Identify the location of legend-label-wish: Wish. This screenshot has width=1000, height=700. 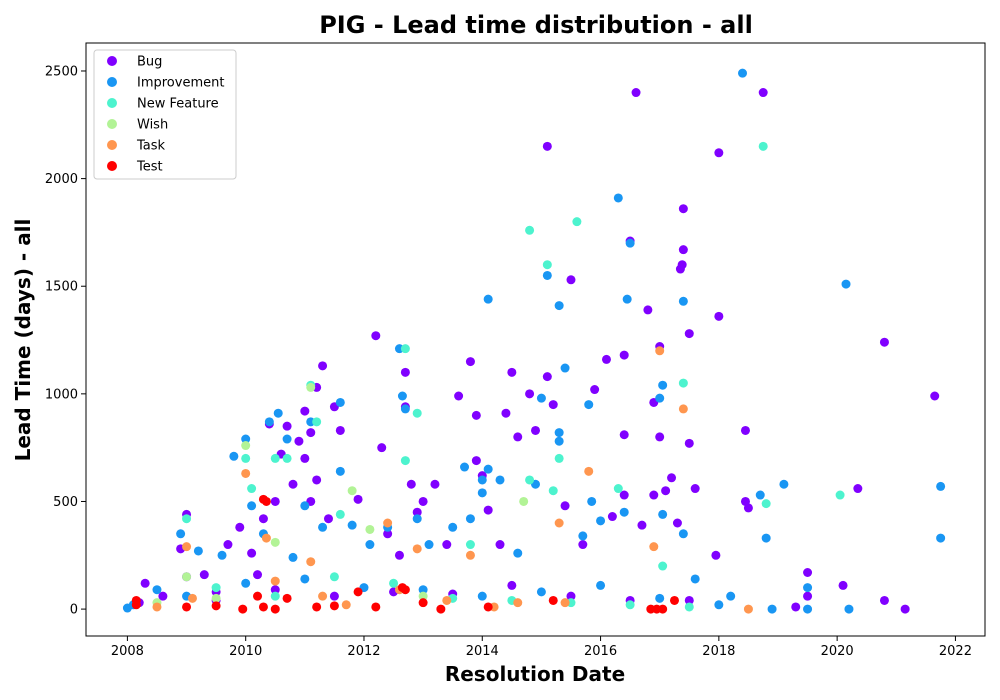
(152, 125).